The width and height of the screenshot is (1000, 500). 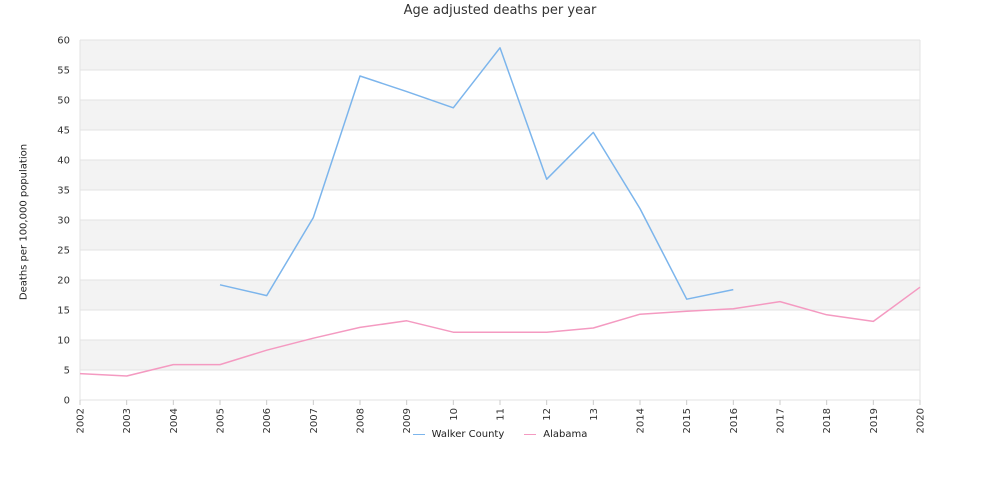 I want to click on y-tick-label: 45, so click(x=63, y=131).